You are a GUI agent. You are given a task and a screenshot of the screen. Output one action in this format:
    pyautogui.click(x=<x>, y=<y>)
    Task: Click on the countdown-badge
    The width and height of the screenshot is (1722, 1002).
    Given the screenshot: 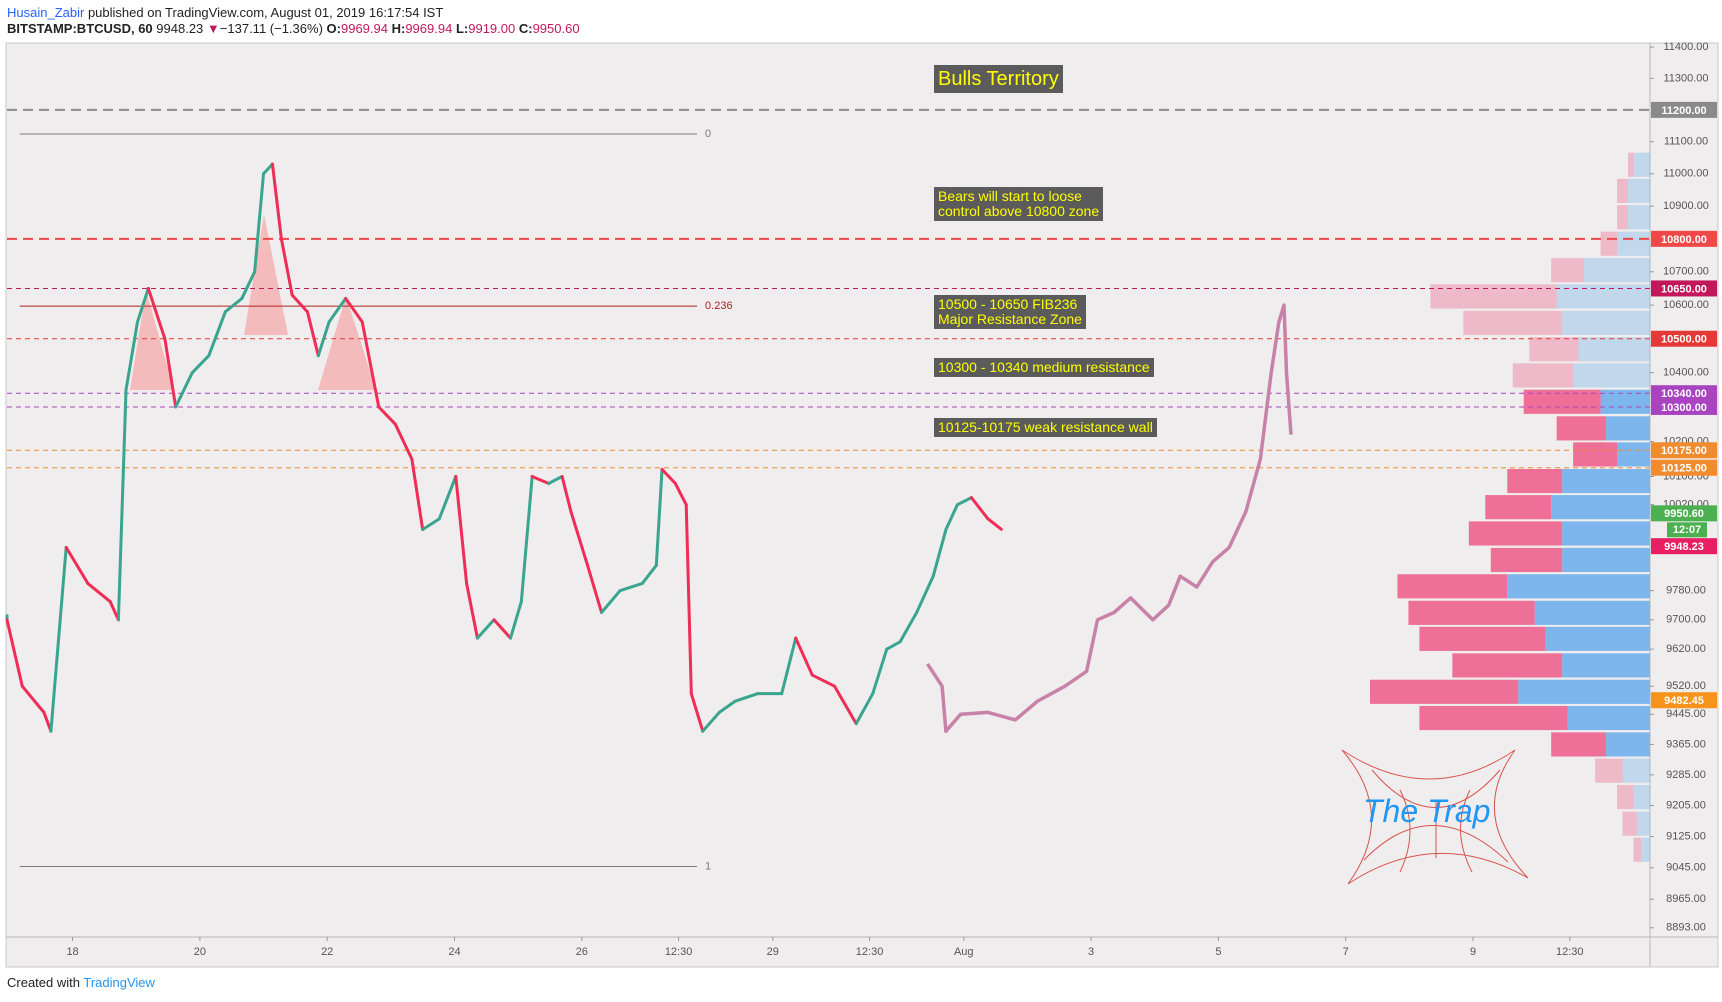 What is the action you would take?
    pyautogui.click(x=1687, y=530)
    